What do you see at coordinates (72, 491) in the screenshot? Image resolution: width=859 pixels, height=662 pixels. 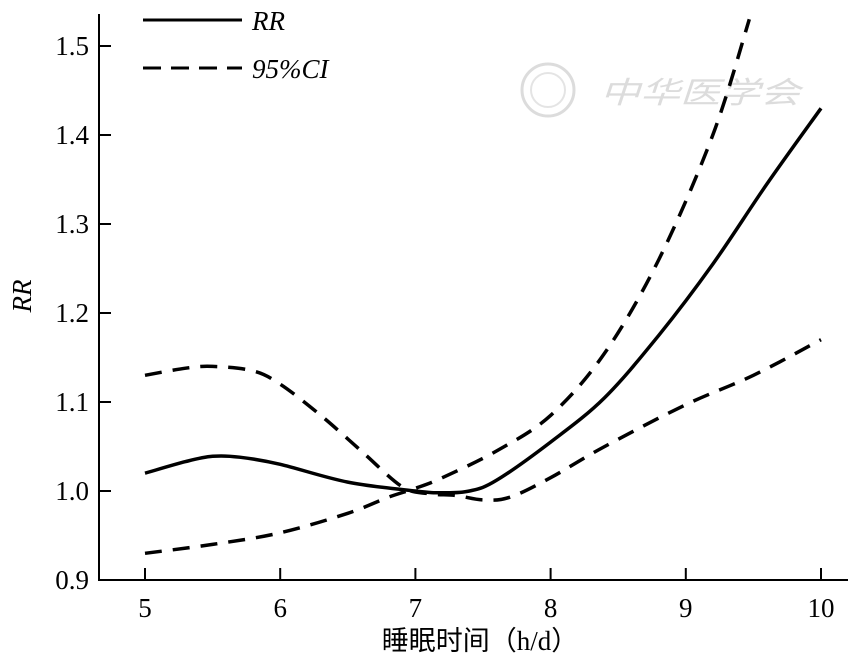 I see `y-tick-label: 1.0` at bounding box center [72, 491].